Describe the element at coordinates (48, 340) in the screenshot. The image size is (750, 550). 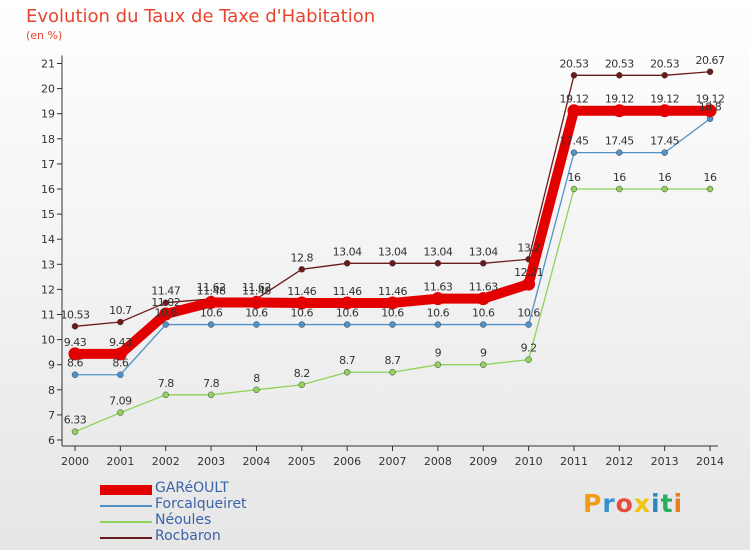
I see `y-tick-label: 10` at that location.